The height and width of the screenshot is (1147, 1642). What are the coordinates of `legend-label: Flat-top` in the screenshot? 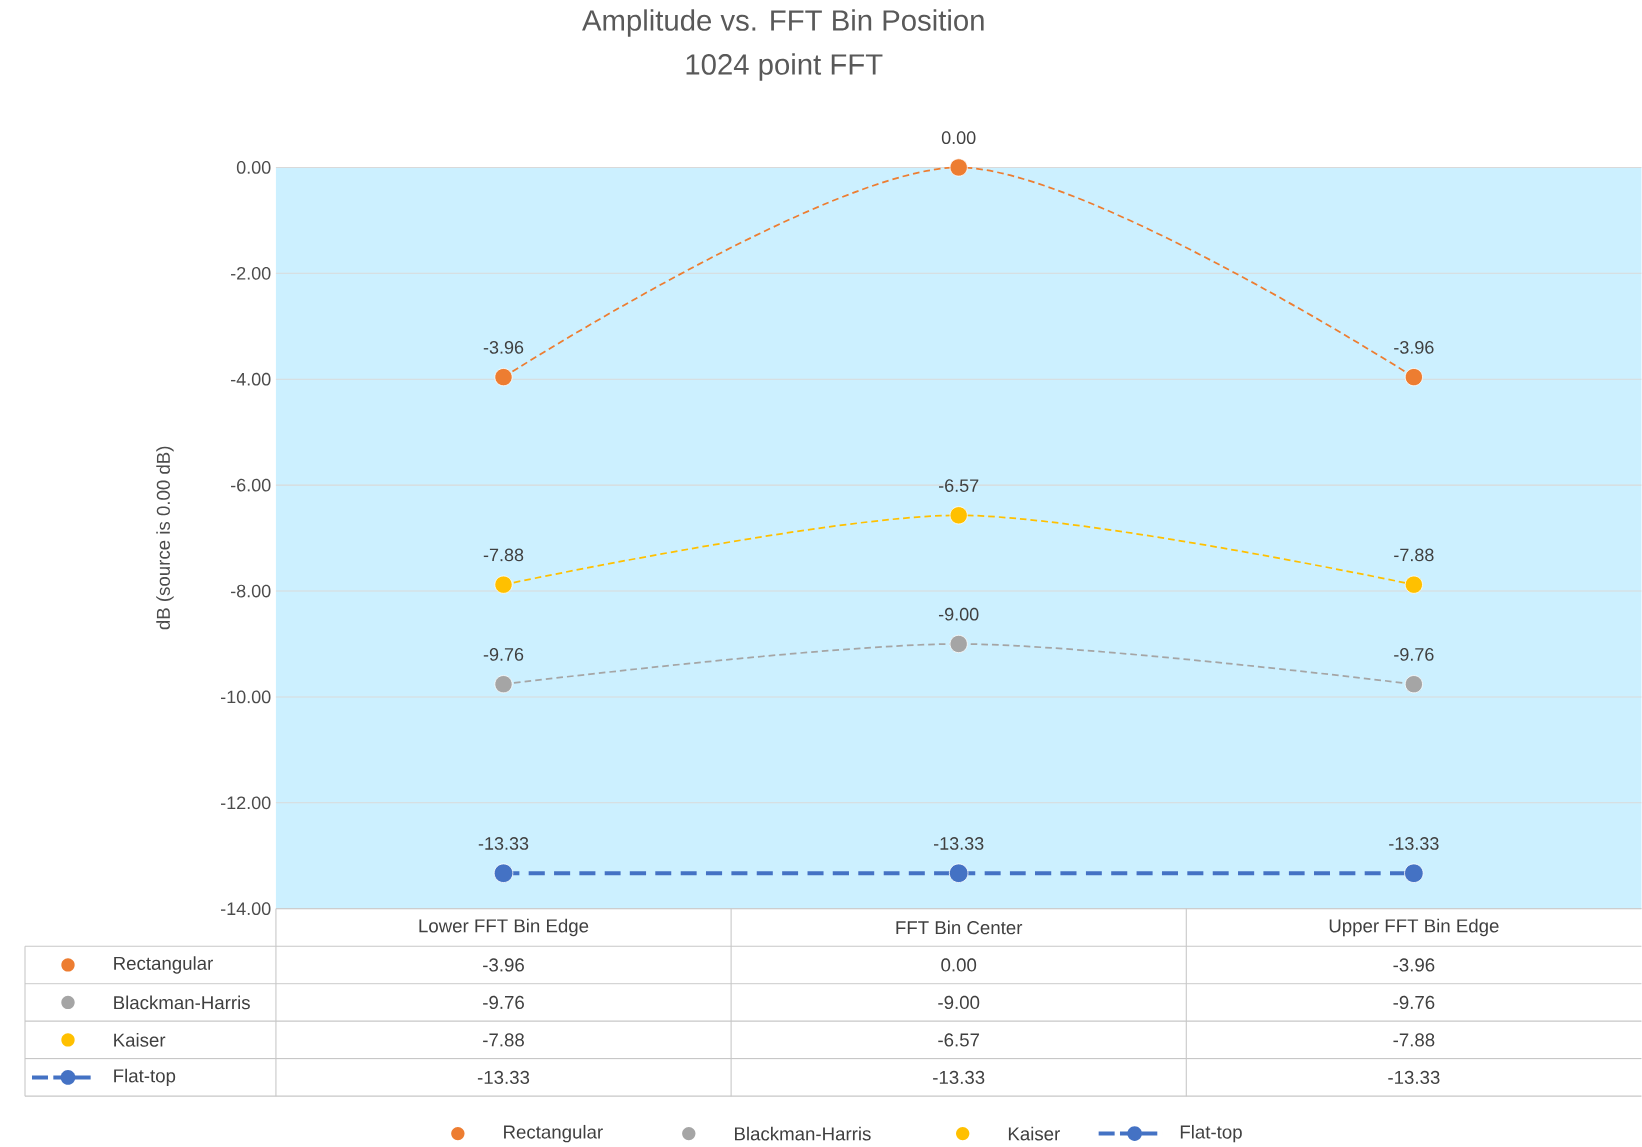 It's located at (1211, 1134).